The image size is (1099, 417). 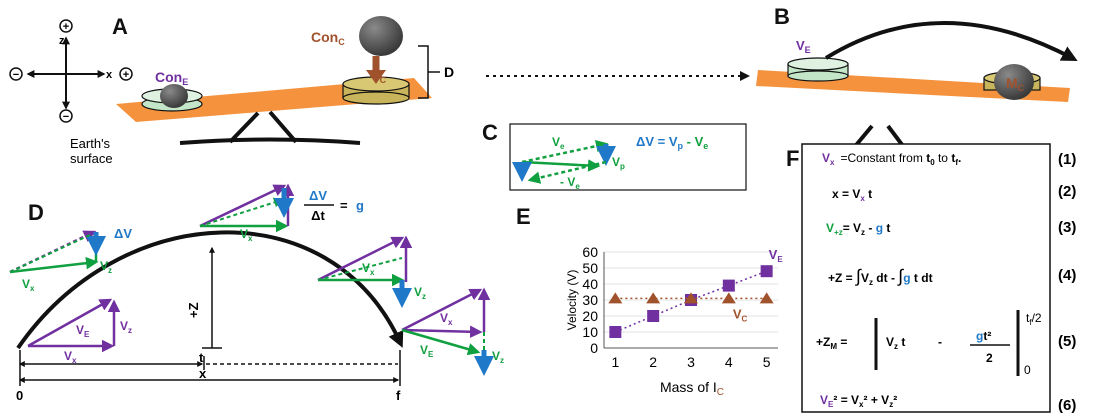 I want to click on vc-series-label: VC, so click(x=740, y=314).